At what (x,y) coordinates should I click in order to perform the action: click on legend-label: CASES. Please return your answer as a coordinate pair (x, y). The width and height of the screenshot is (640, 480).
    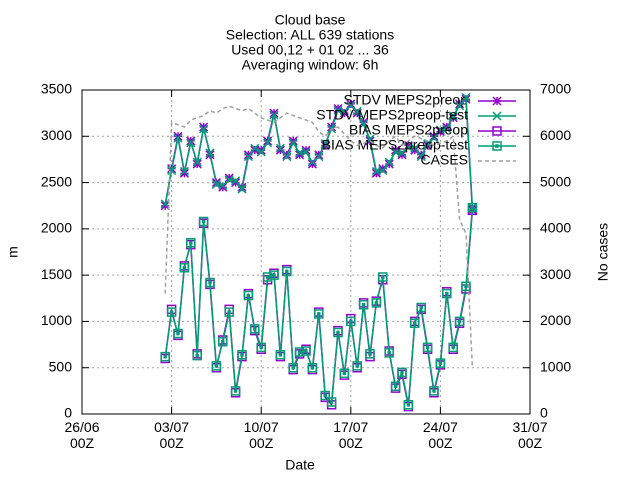
    Looking at the image, I should click on (444, 160).